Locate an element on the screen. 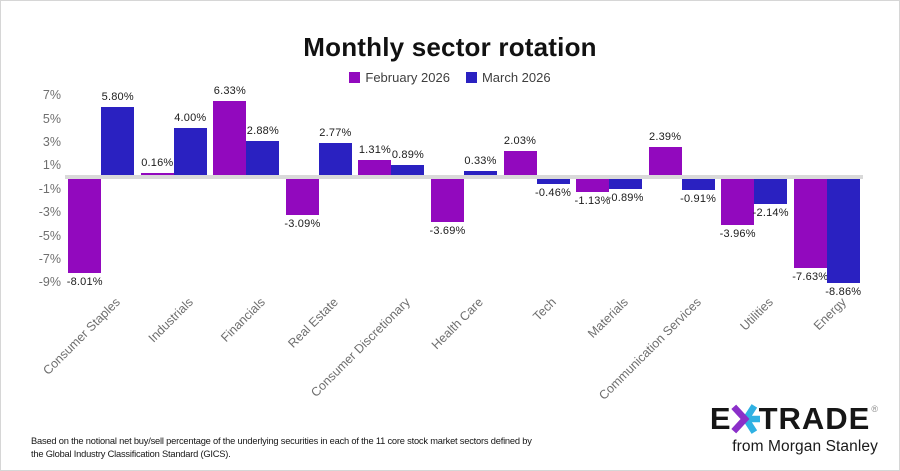 The height and width of the screenshot is (471, 900). y-axis-tick: 7% is located at coordinates (51, 95).